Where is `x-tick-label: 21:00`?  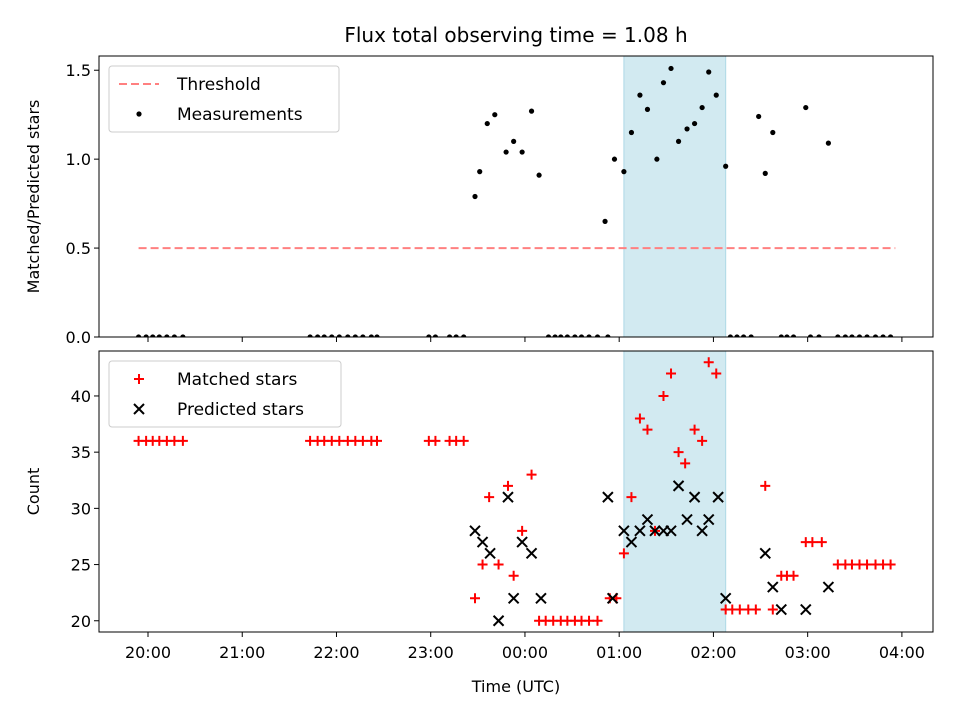 x-tick-label: 21:00 is located at coordinates (242, 652).